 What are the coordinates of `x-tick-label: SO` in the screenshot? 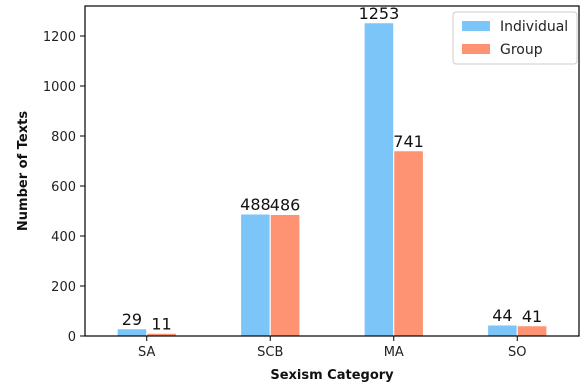 It's located at (517, 352).